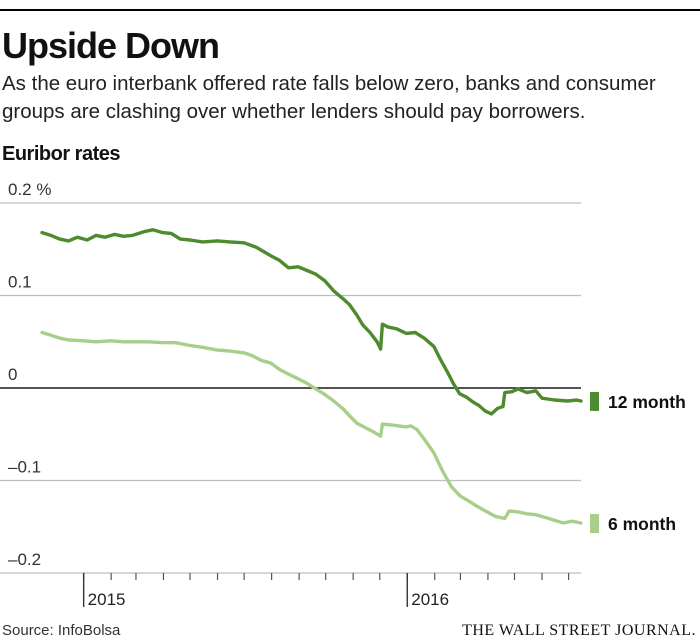 The image size is (700, 644). What do you see at coordinates (107, 599) in the screenshot?
I see `x-tick-label: 2015` at bounding box center [107, 599].